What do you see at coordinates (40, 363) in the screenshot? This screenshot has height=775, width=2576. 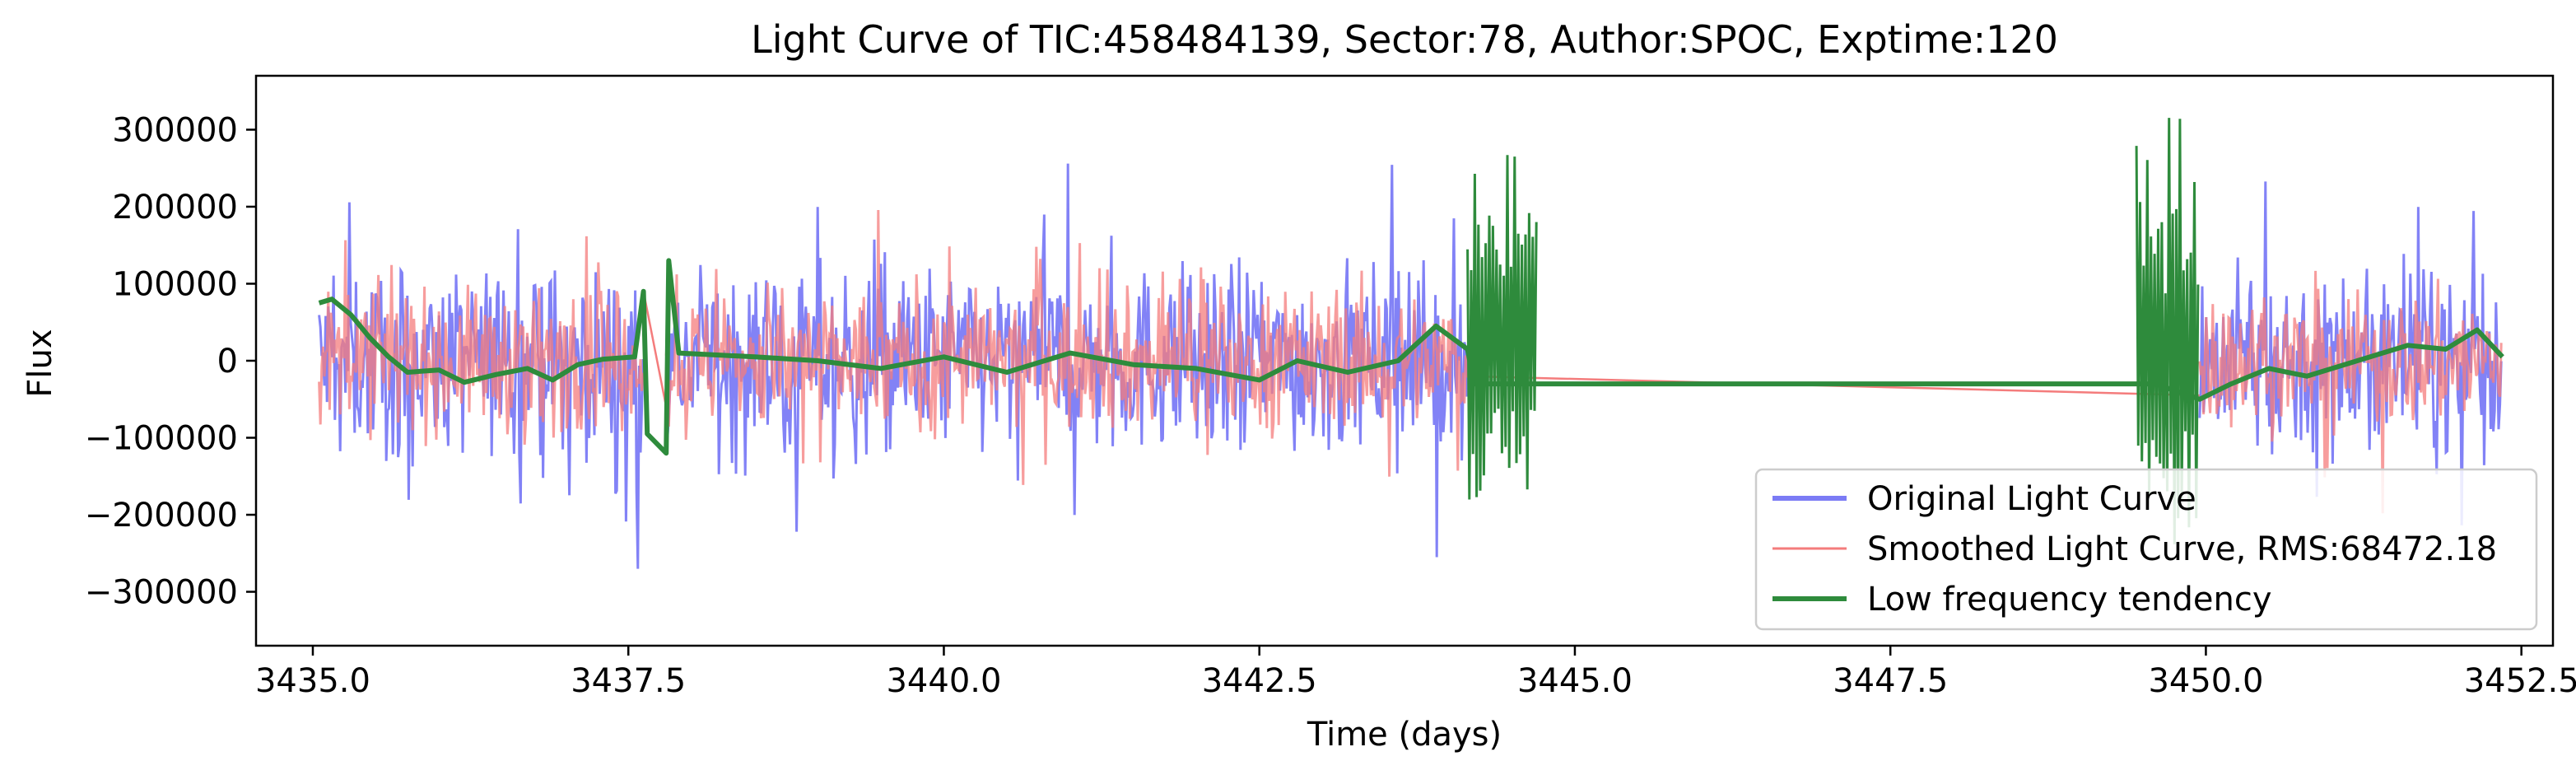 I see `y-axis-label: Flux` at bounding box center [40, 363].